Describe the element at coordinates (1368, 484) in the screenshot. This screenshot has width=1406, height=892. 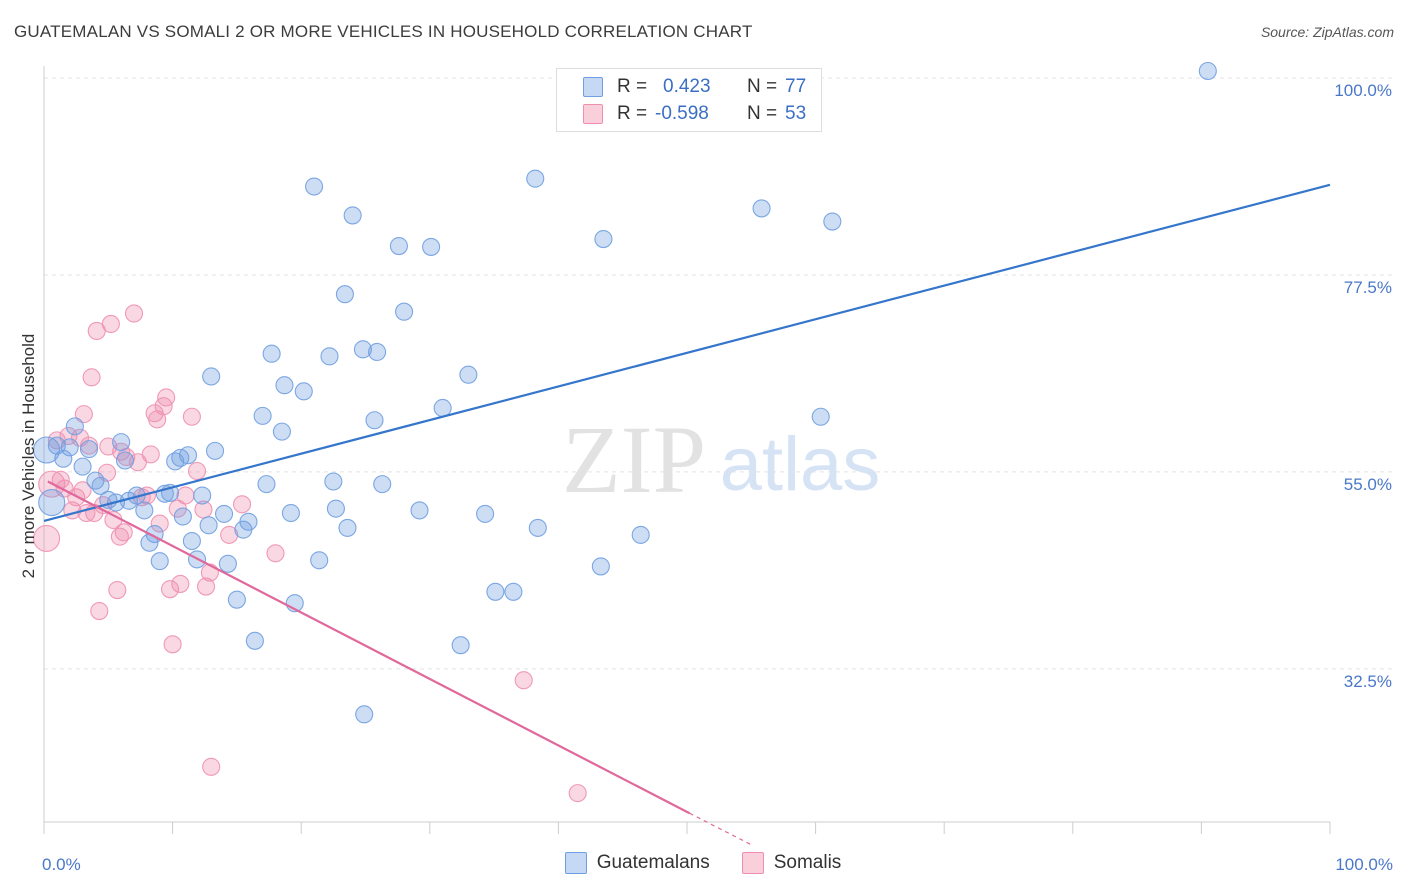
I see `y-tick-label: 55.0%` at that location.